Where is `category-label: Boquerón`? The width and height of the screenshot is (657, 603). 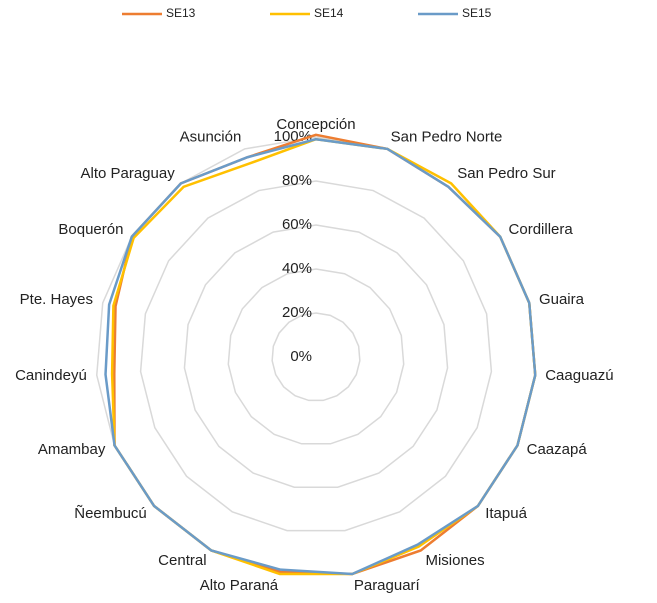
category-label: Boquerón is located at coordinates (90, 229).